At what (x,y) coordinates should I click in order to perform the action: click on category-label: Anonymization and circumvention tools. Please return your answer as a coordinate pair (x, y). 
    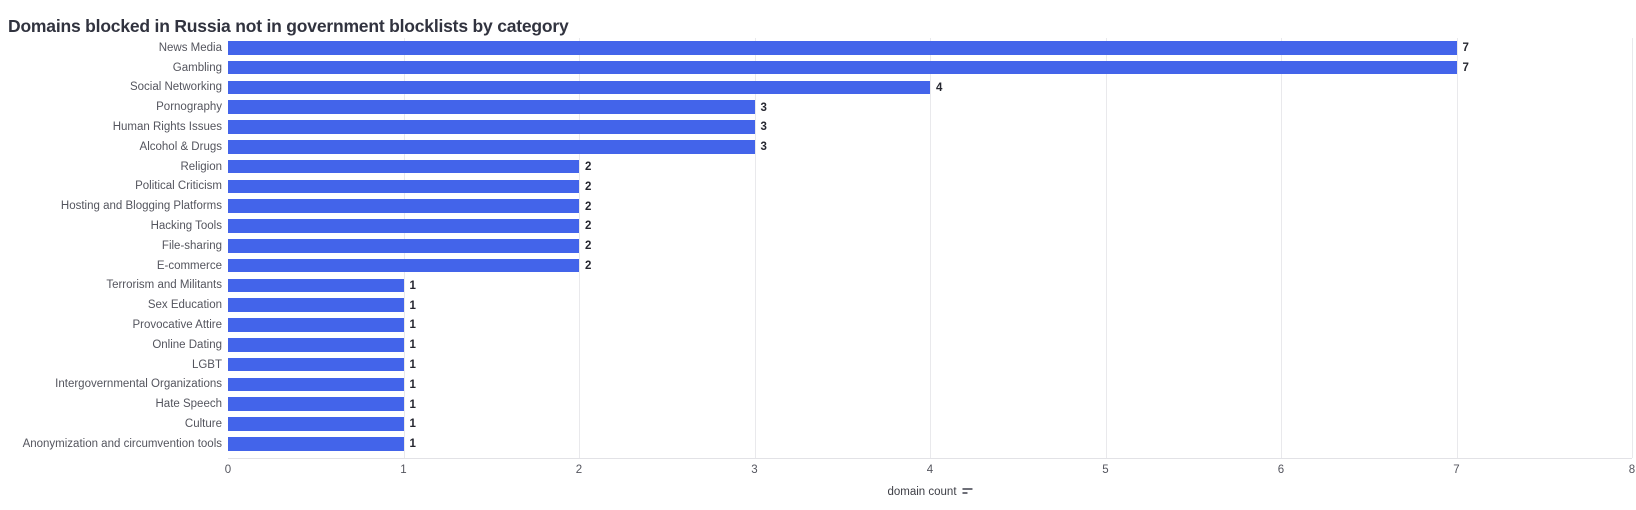
    Looking at the image, I should click on (122, 443).